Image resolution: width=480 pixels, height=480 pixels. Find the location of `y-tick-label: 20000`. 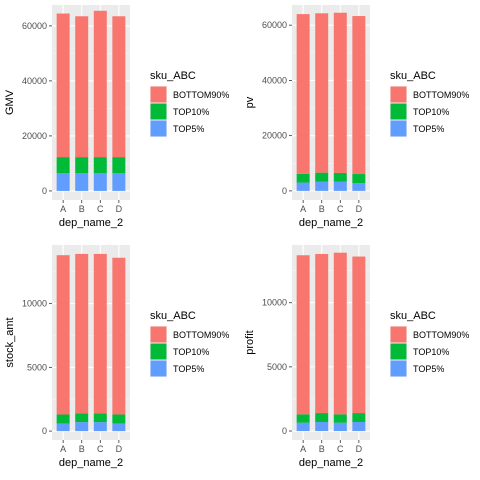

y-tick-label: 20000 is located at coordinates (274, 136).